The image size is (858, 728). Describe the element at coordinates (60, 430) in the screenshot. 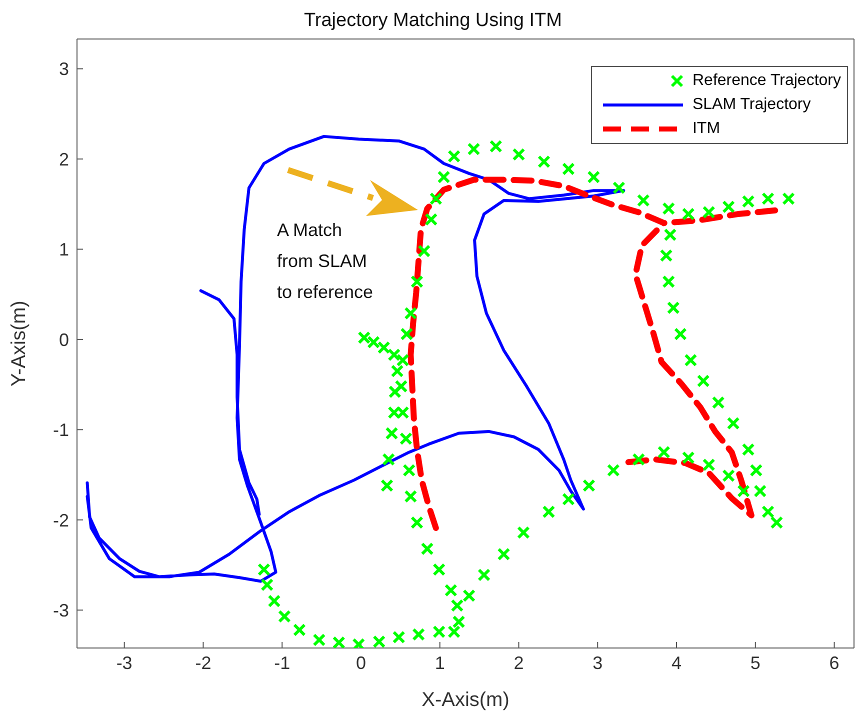

I see `y-tick-label: -1` at that location.